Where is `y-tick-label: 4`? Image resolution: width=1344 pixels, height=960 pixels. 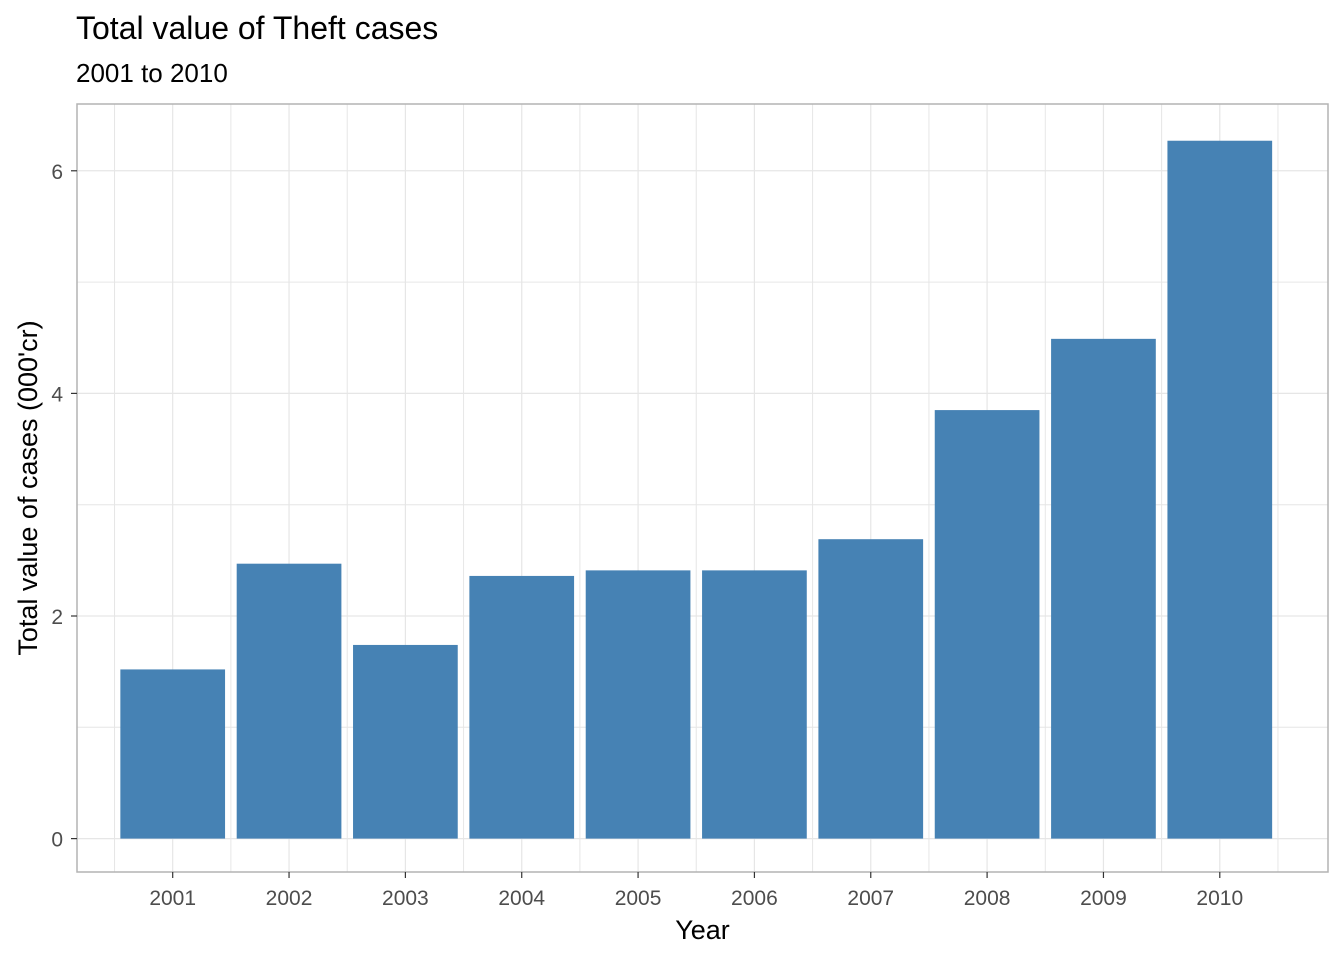
y-tick-label: 4 is located at coordinates (57, 394).